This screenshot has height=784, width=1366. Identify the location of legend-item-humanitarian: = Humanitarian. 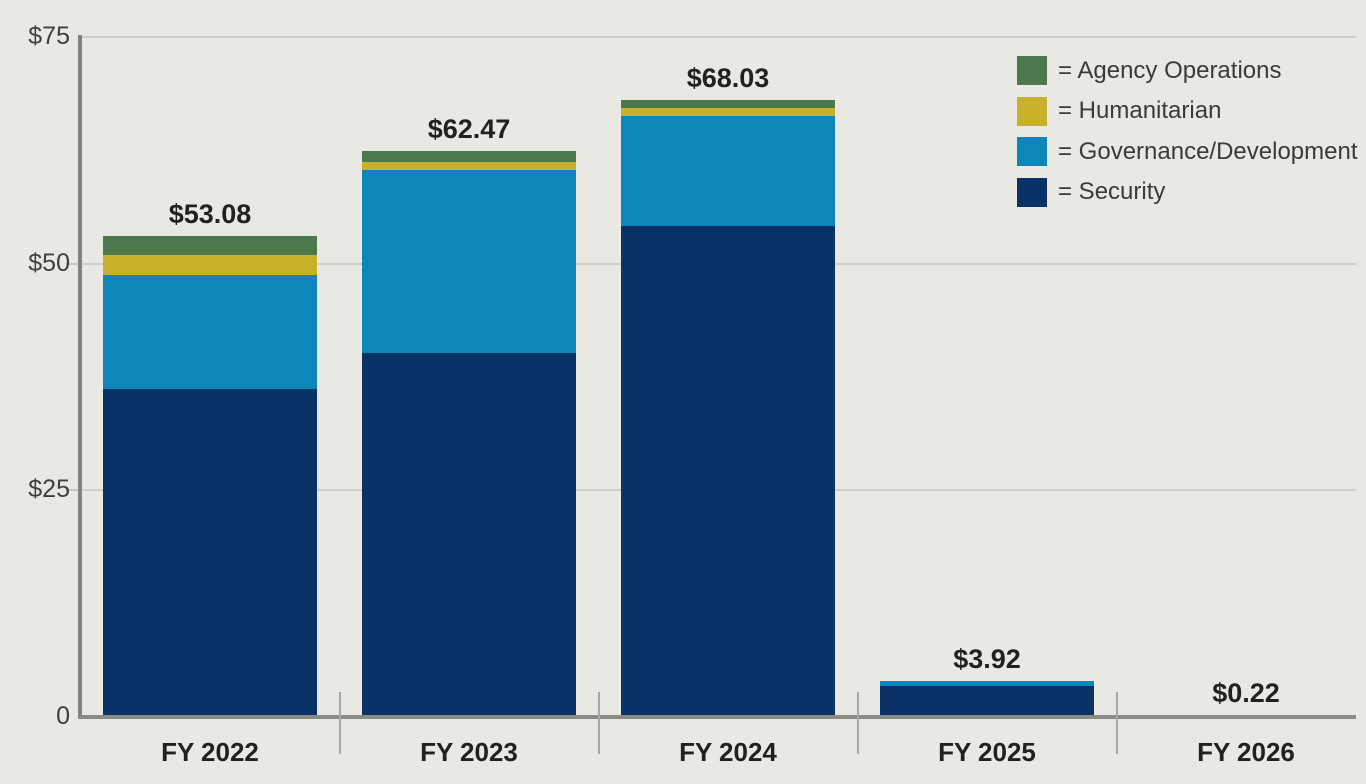
(1187, 111).